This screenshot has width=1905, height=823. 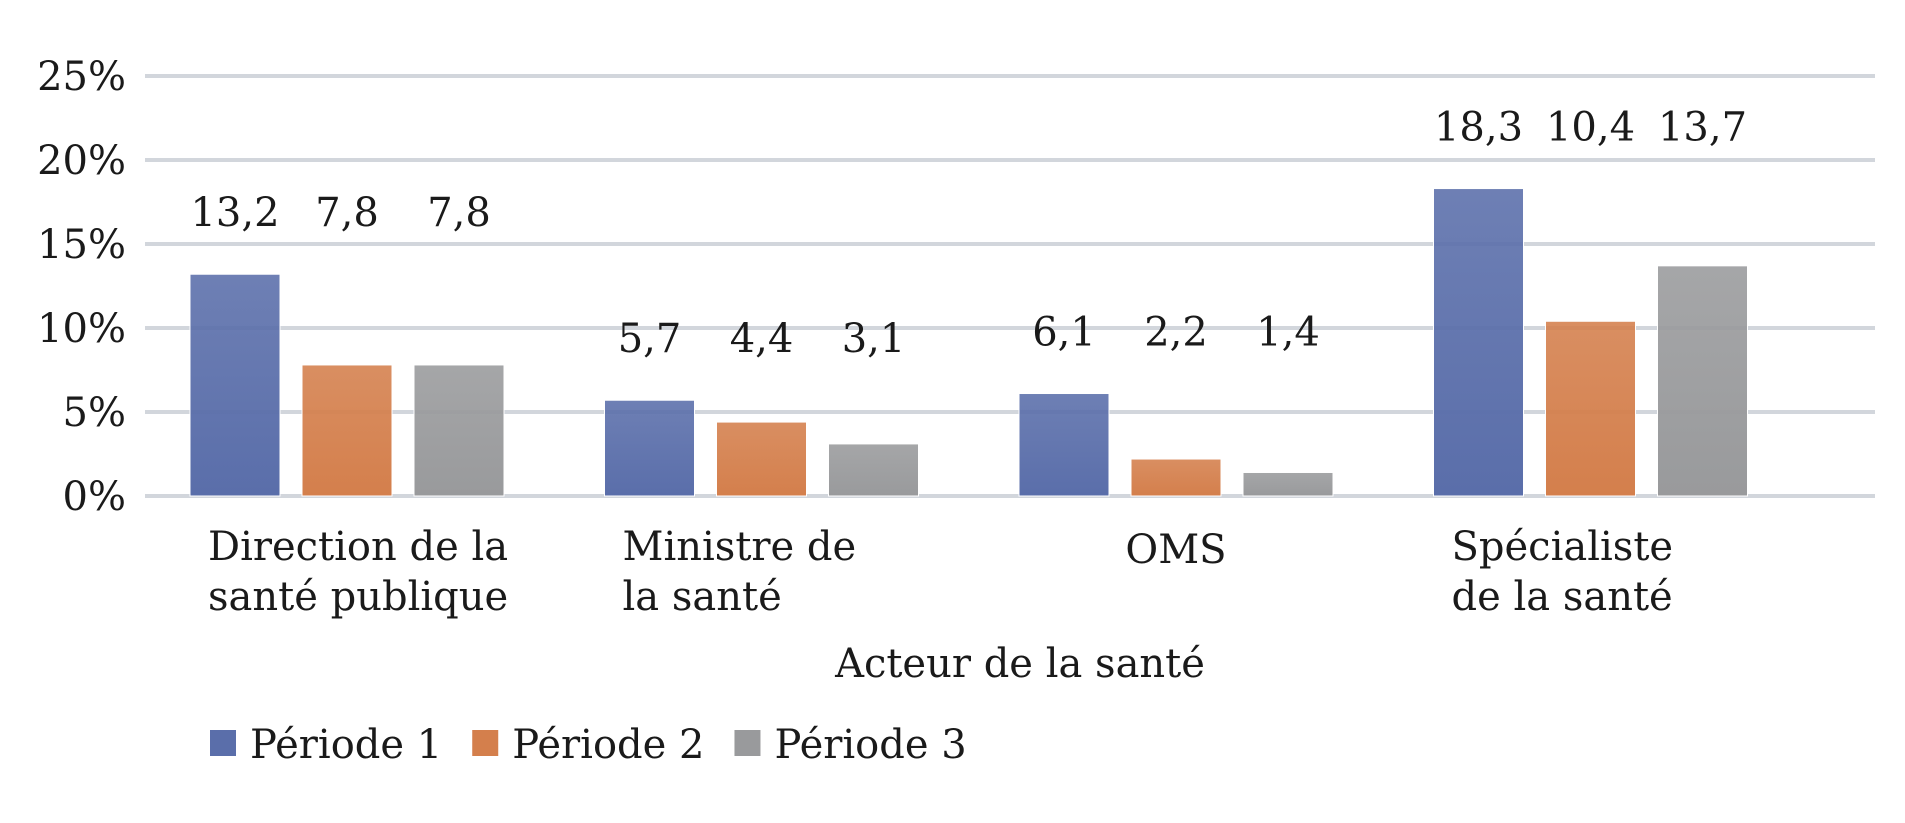 What do you see at coordinates (94, 413) in the screenshot?
I see `y-tick-label: 5%` at bounding box center [94, 413].